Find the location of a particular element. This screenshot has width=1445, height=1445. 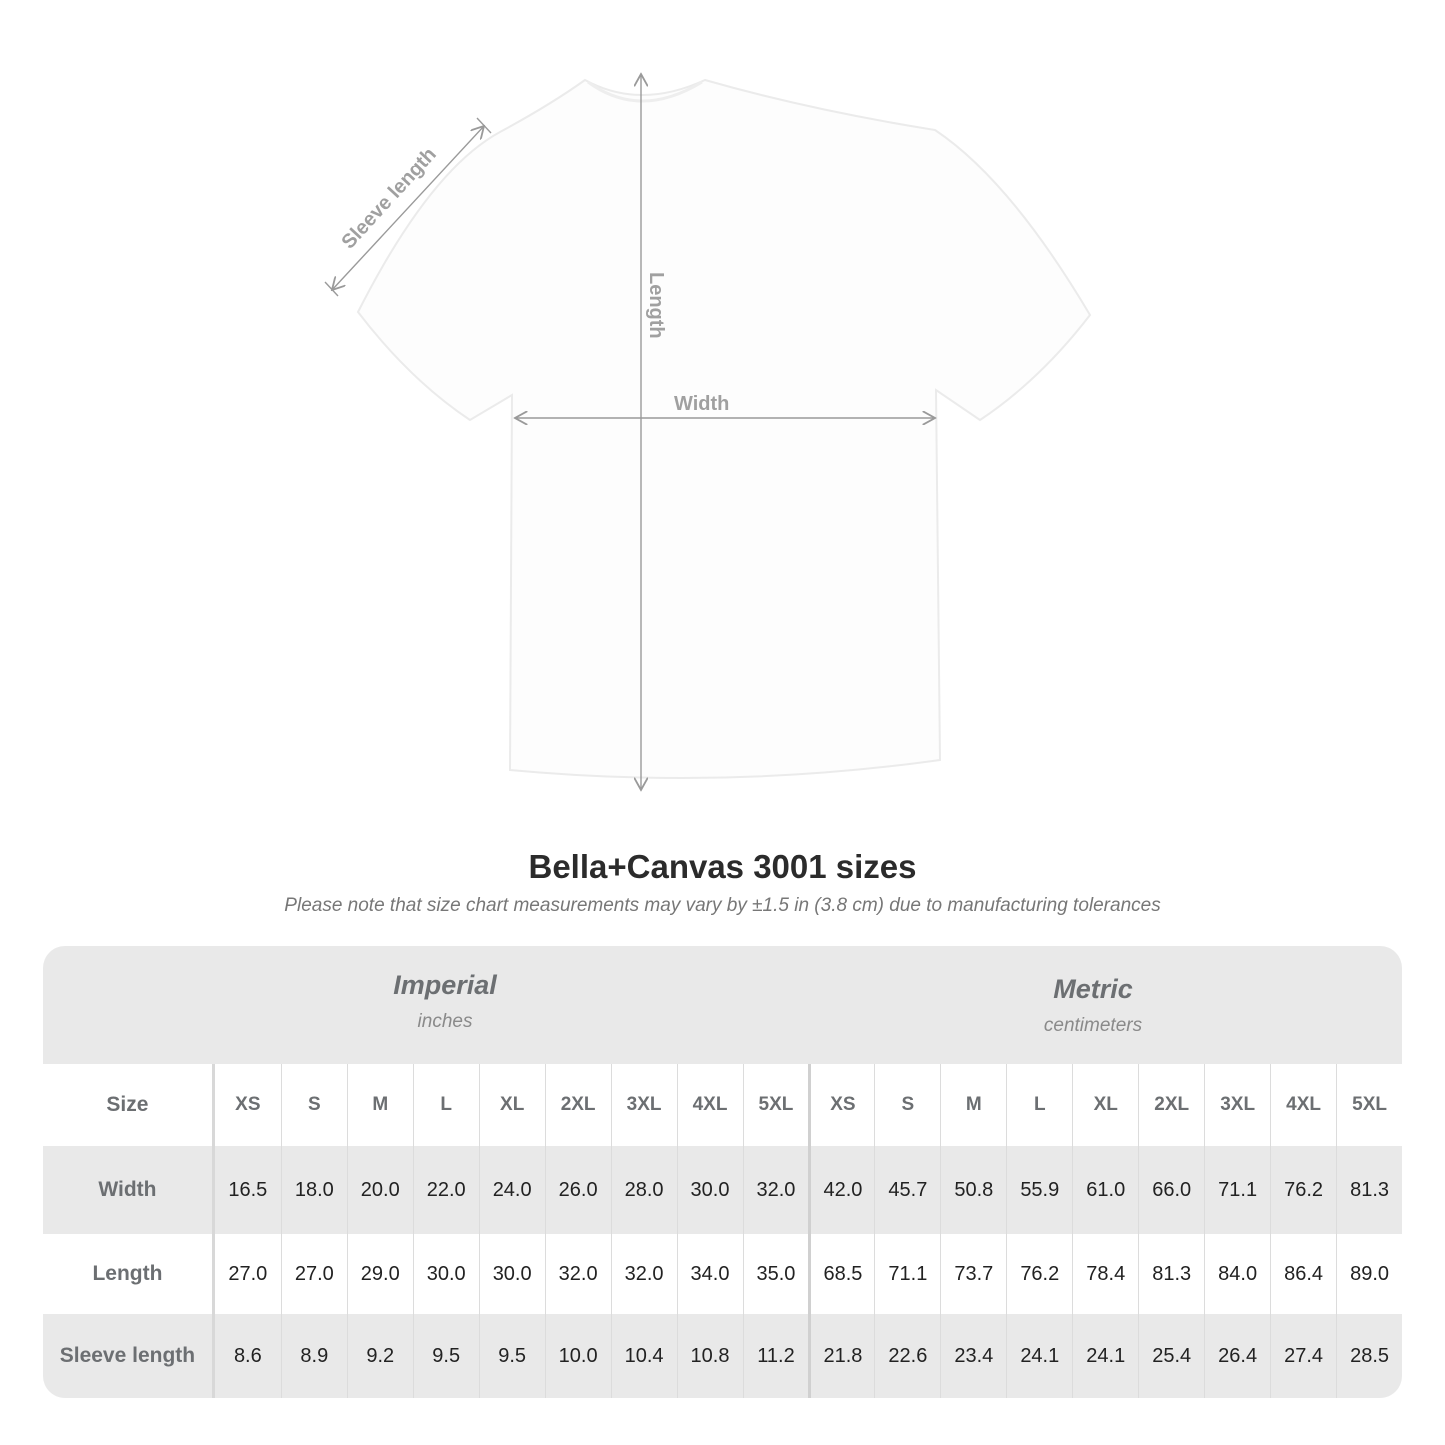

row-label: Length is located at coordinates (129, 1274).